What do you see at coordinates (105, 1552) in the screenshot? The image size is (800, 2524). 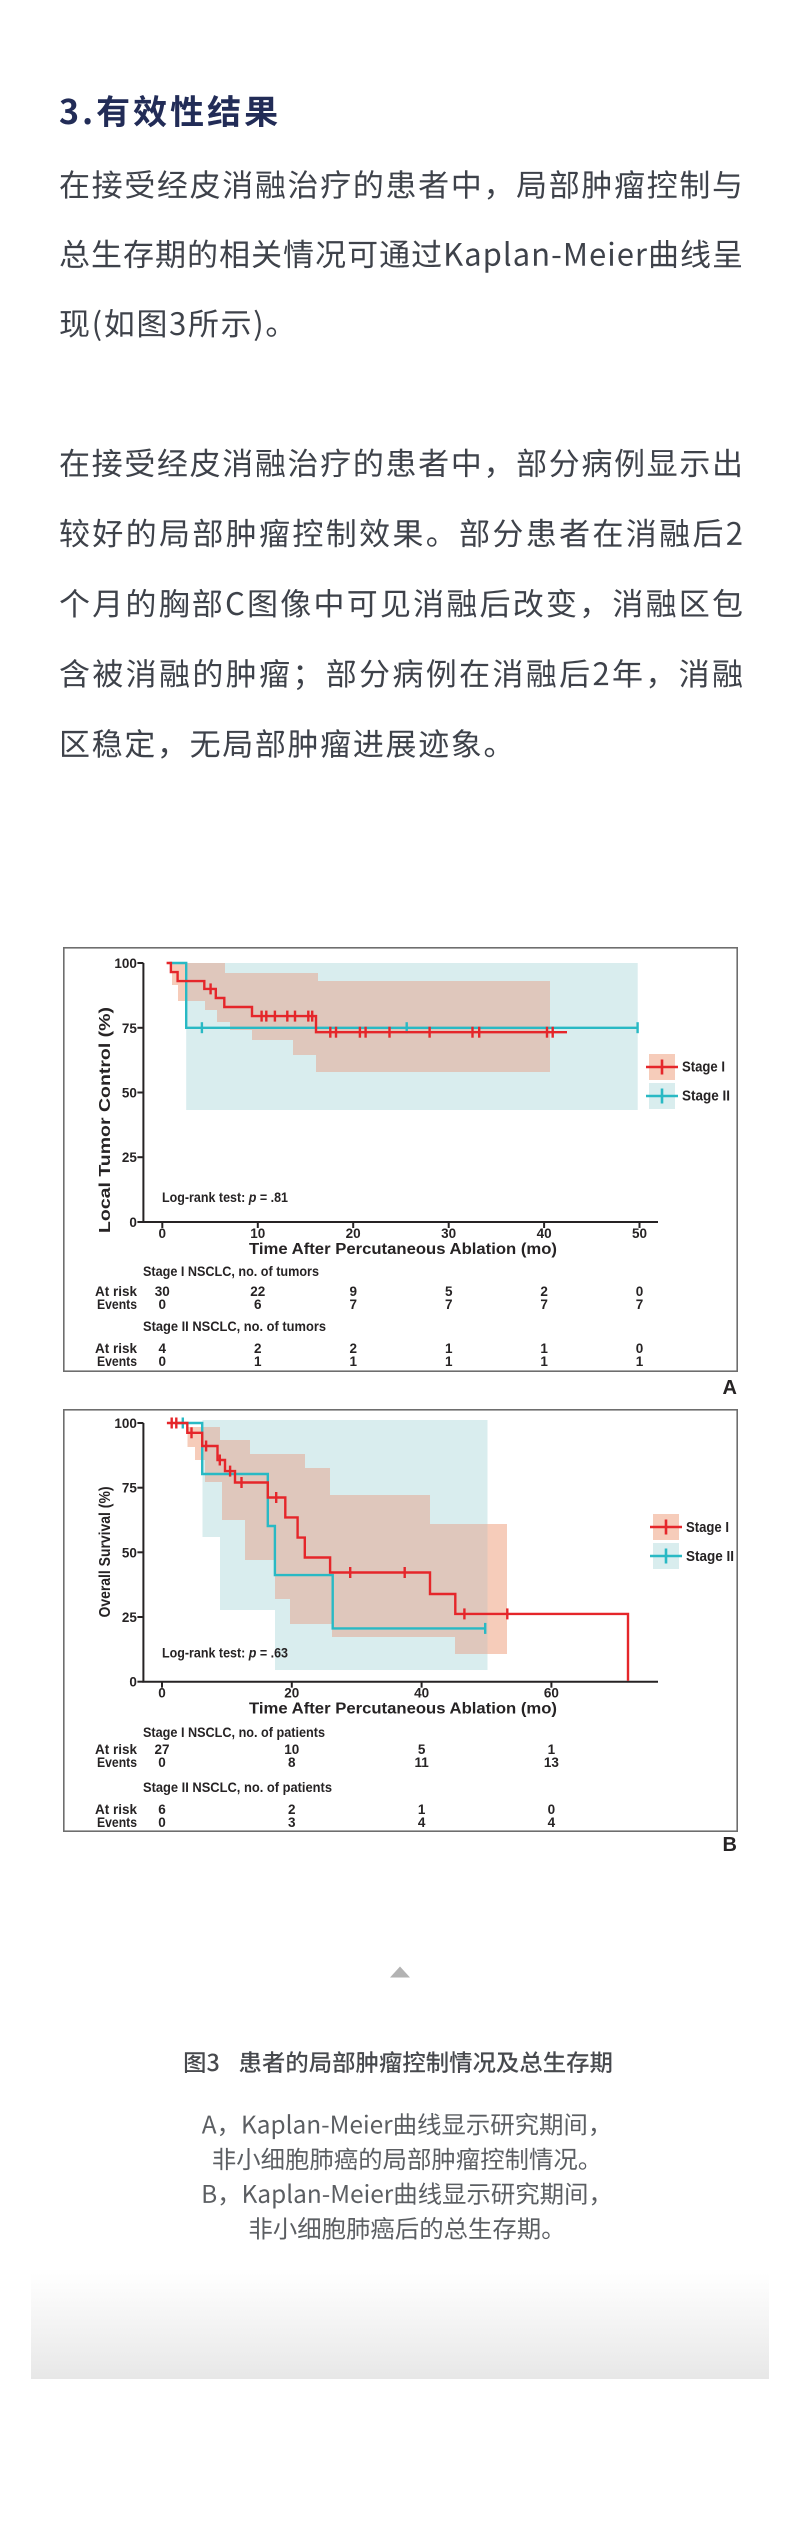 I see `svg-text: Overall Survival (%)` at bounding box center [105, 1552].